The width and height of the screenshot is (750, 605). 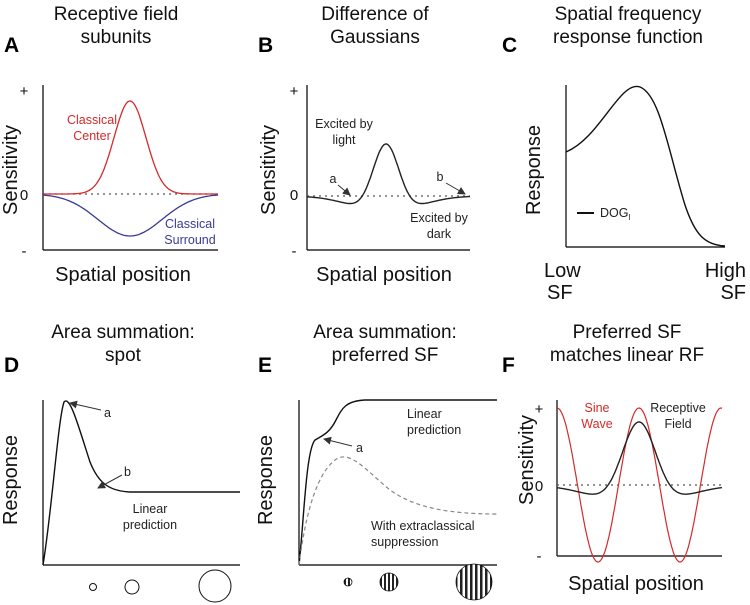 What do you see at coordinates (116, 14) in the screenshot?
I see `panel-a-title-line1: Receptive field` at bounding box center [116, 14].